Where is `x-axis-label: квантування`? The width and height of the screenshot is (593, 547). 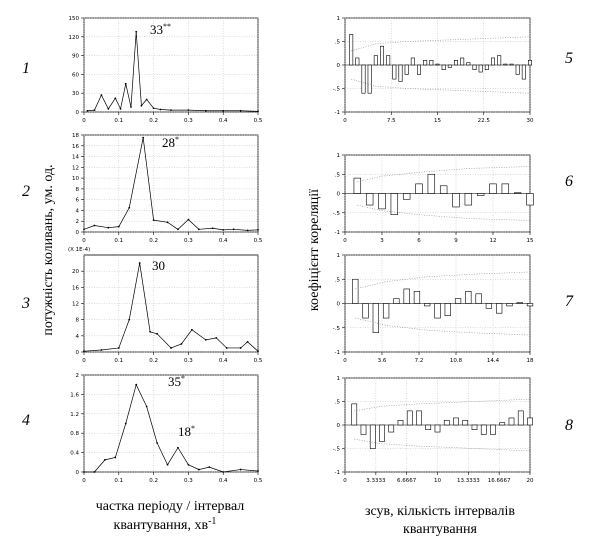 x-axis-label: квантування is located at coordinates (440, 529).